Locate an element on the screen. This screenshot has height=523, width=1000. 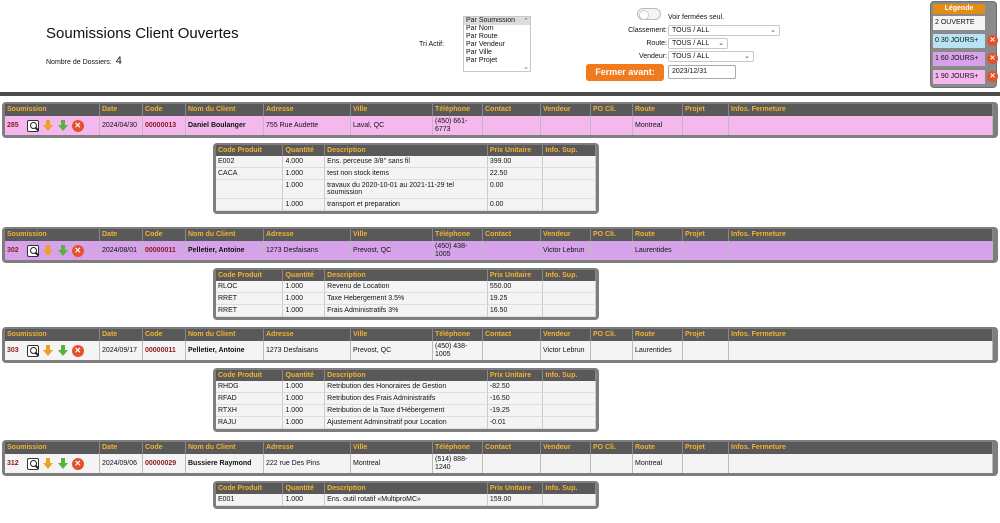
vendeur-select: TOUS / ALL ⌄ is located at coordinates (711, 56).